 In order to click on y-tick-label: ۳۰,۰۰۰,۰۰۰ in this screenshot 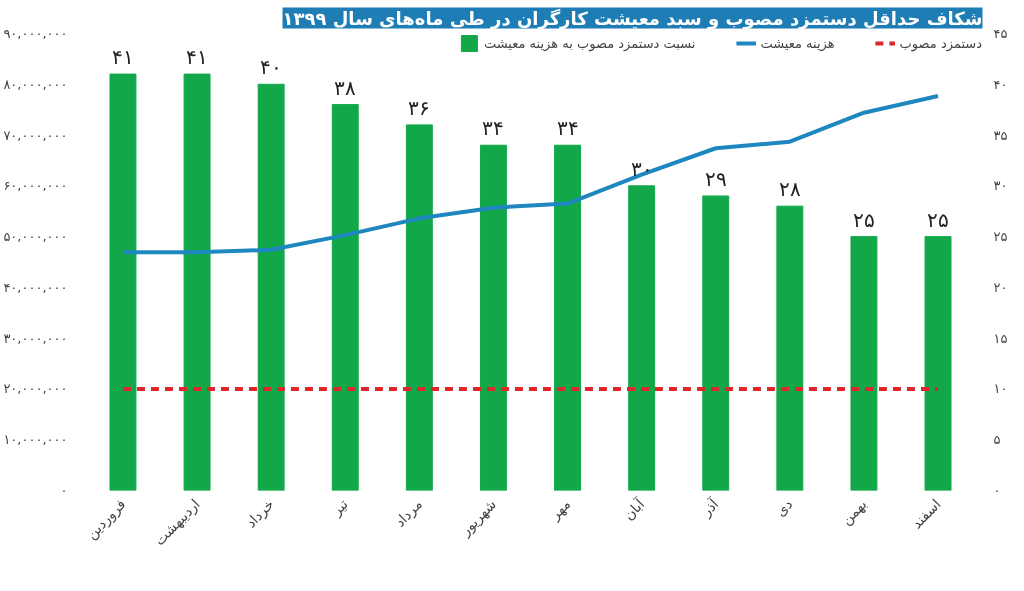, I will do `click(35, 338)`.